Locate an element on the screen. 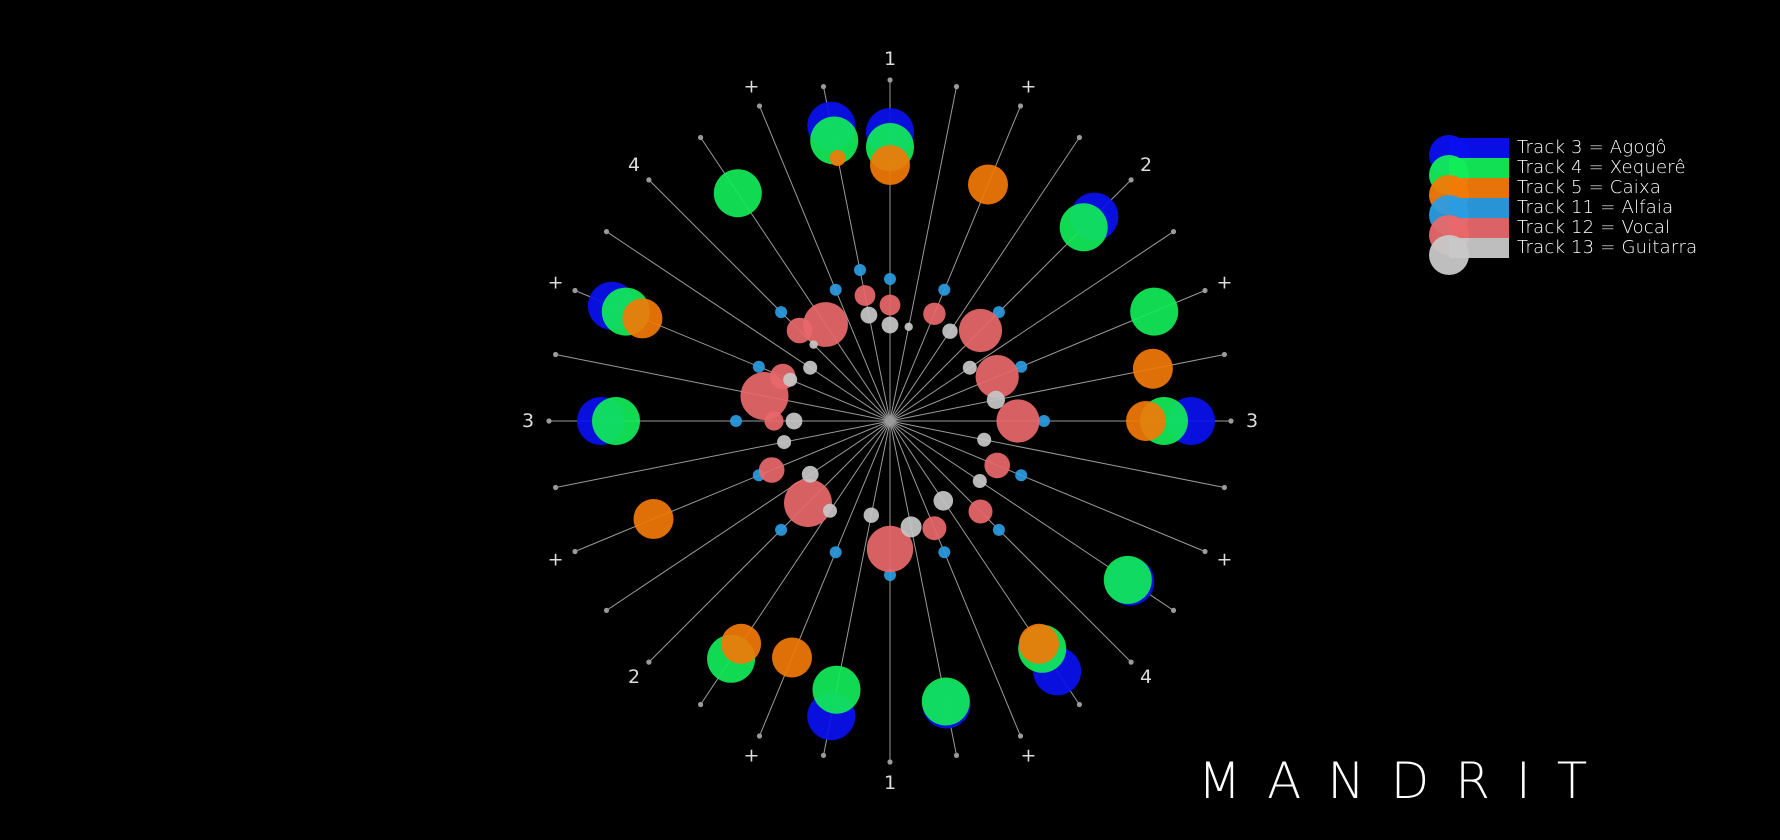  legend-label: Track 12 = Vocal is located at coordinates (1594, 227).